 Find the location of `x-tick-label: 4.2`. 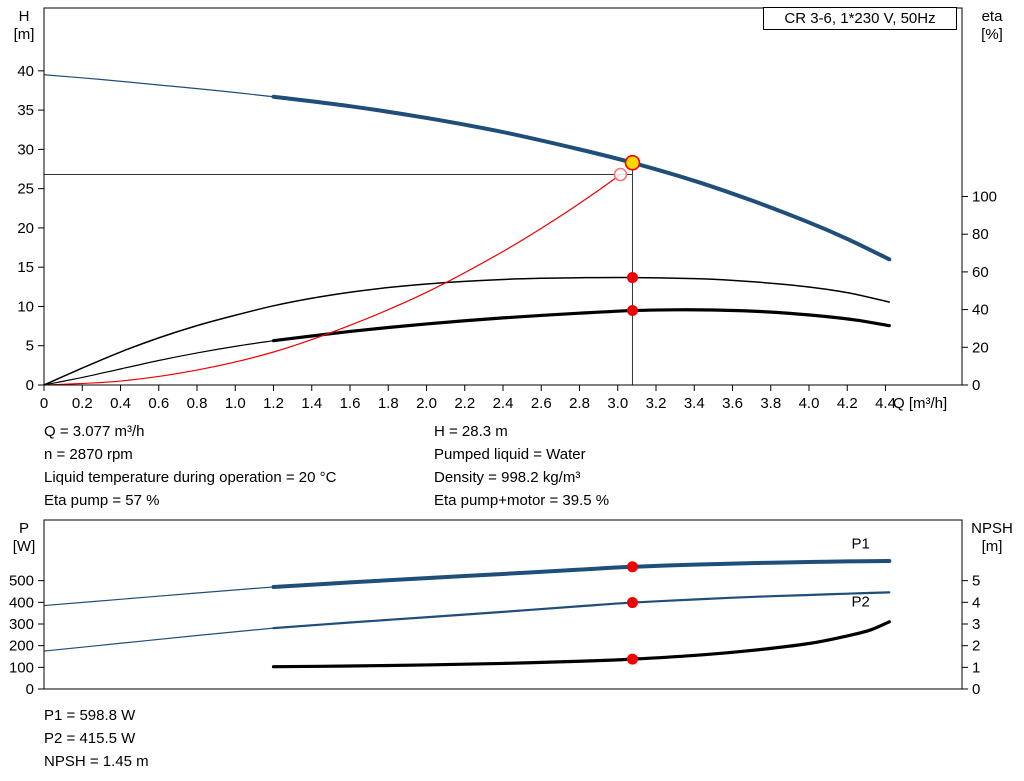

x-tick-label: 4.2 is located at coordinates (847, 403).